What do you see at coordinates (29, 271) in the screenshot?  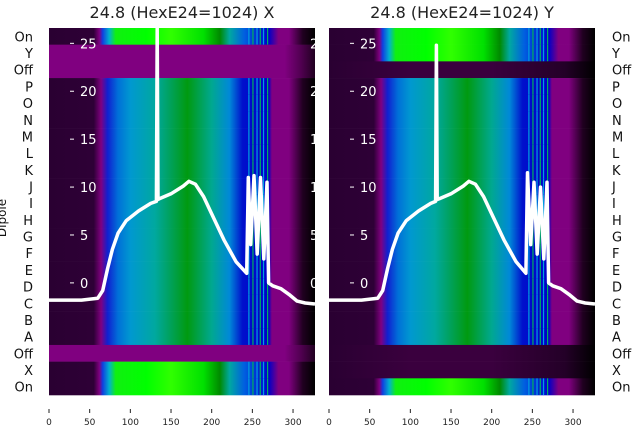 I see `row-label: E` at bounding box center [29, 271].